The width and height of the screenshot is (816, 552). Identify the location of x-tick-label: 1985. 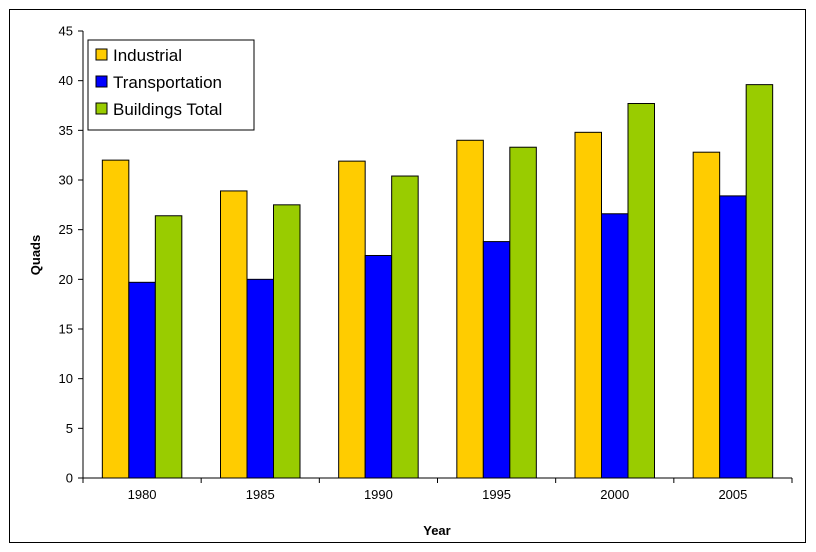
(260, 494).